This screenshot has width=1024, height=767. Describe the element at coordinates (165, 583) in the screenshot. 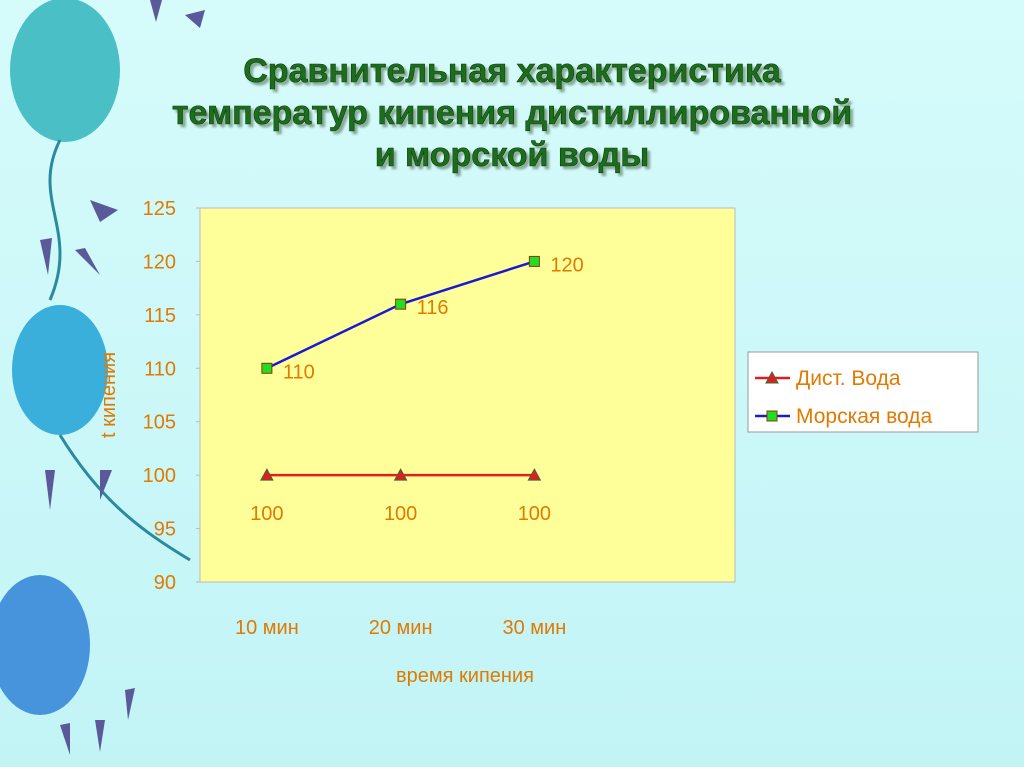

I see `y-tick-label: 90` at that location.